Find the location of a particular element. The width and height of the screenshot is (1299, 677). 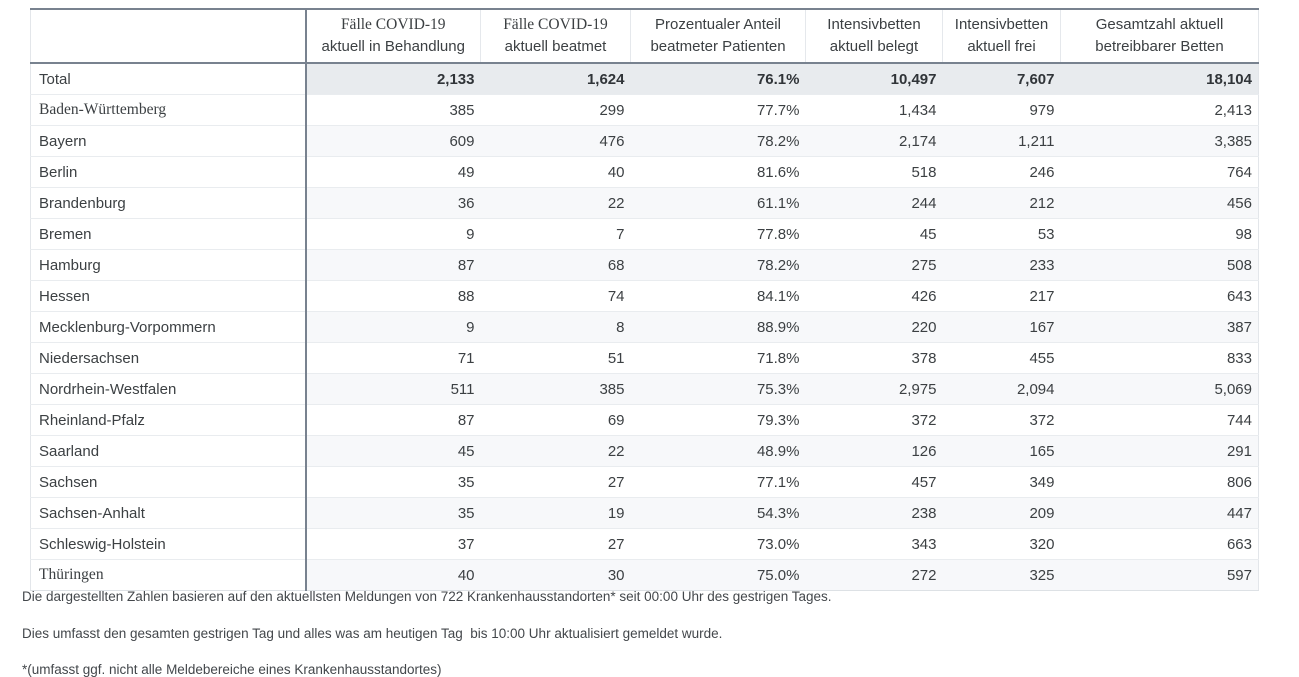

value-cell: 372 is located at coordinates (1001, 420).